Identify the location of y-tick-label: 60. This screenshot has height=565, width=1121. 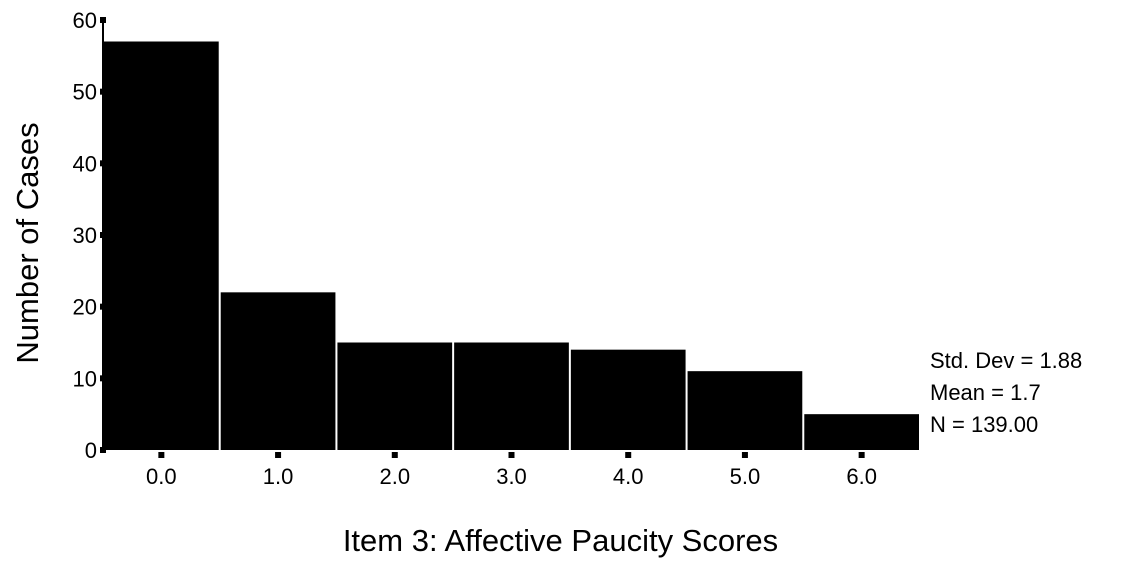
(85, 20).